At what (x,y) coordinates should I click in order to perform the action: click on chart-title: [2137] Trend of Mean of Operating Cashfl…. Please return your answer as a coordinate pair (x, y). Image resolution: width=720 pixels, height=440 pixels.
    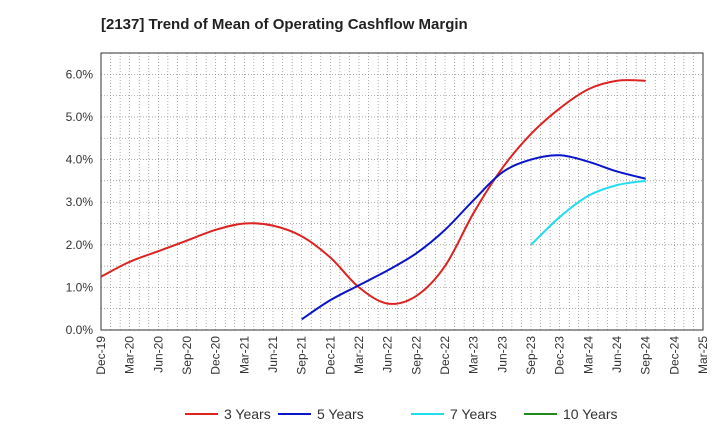
    Looking at the image, I should click on (284, 24).